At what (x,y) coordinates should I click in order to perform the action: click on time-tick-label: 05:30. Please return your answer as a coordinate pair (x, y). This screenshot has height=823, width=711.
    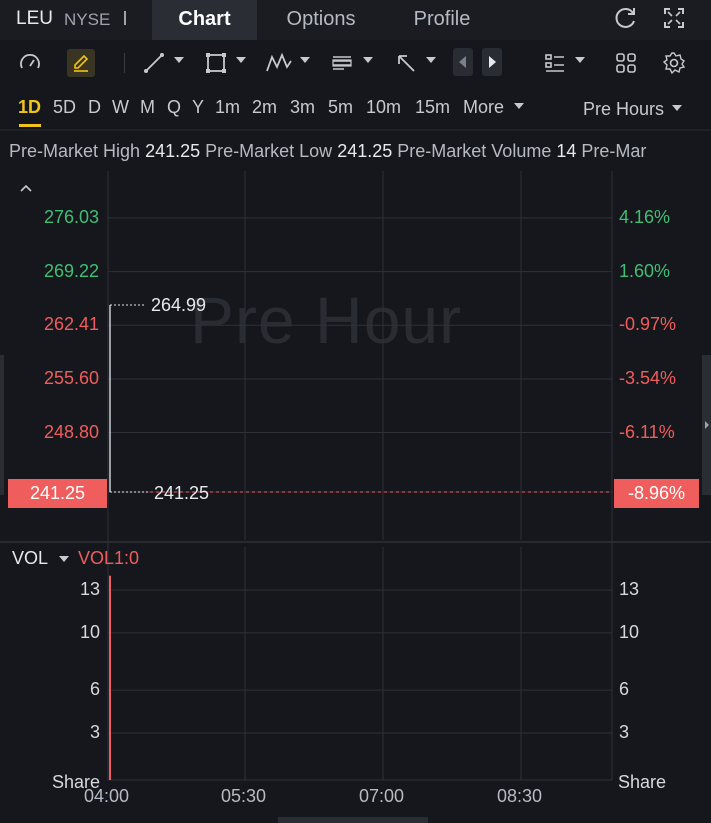
    Looking at the image, I should click on (244, 796).